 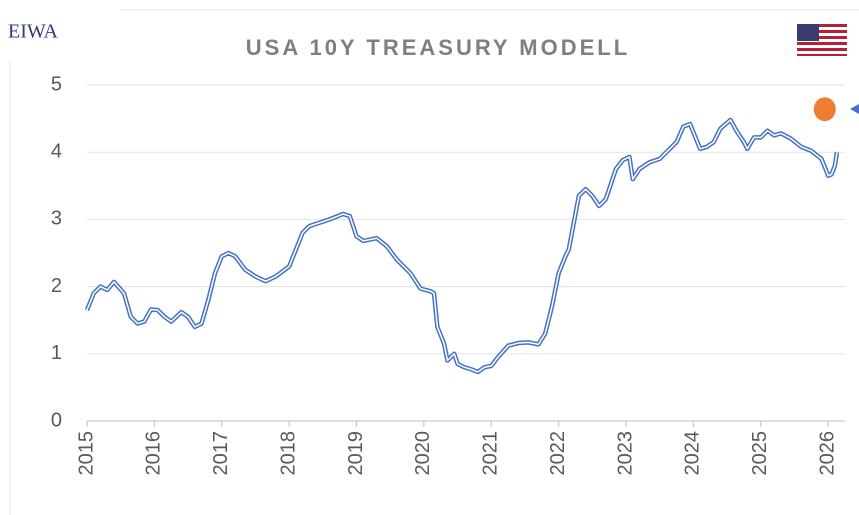 What do you see at coordinates (288, 453) in the screenshot?
I see `x-tick-label: 2018` at bounding box center [288, 453].